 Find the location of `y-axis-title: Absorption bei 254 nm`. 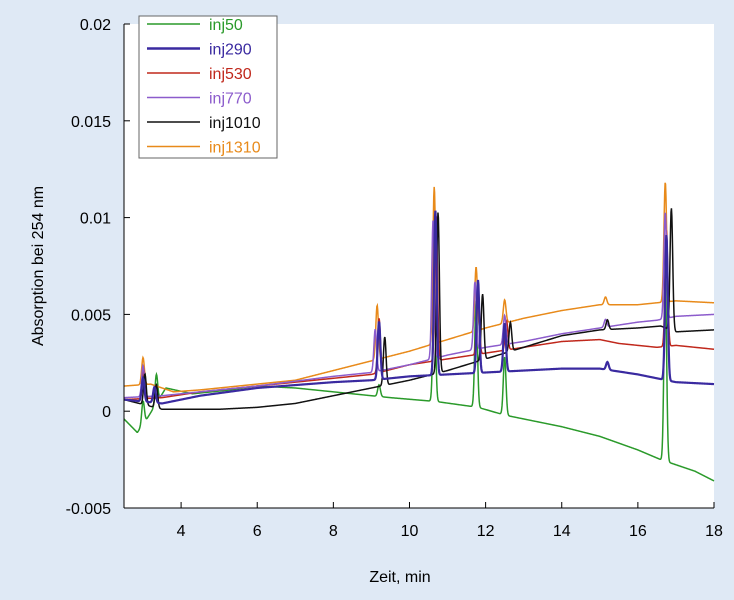

y-axis-title: Absorption bei 254 nm is located at coordinates (38, 266).